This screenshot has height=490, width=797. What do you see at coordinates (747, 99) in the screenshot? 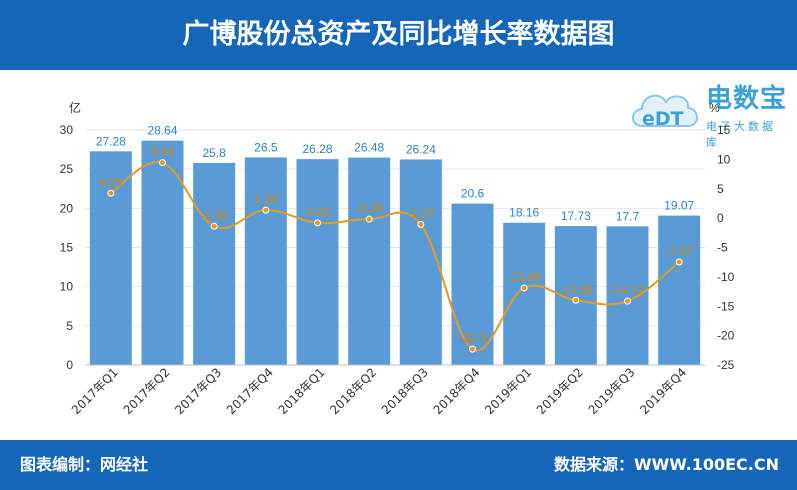
I see `logo-text: 电数宝` at bounding box center [747, 99].